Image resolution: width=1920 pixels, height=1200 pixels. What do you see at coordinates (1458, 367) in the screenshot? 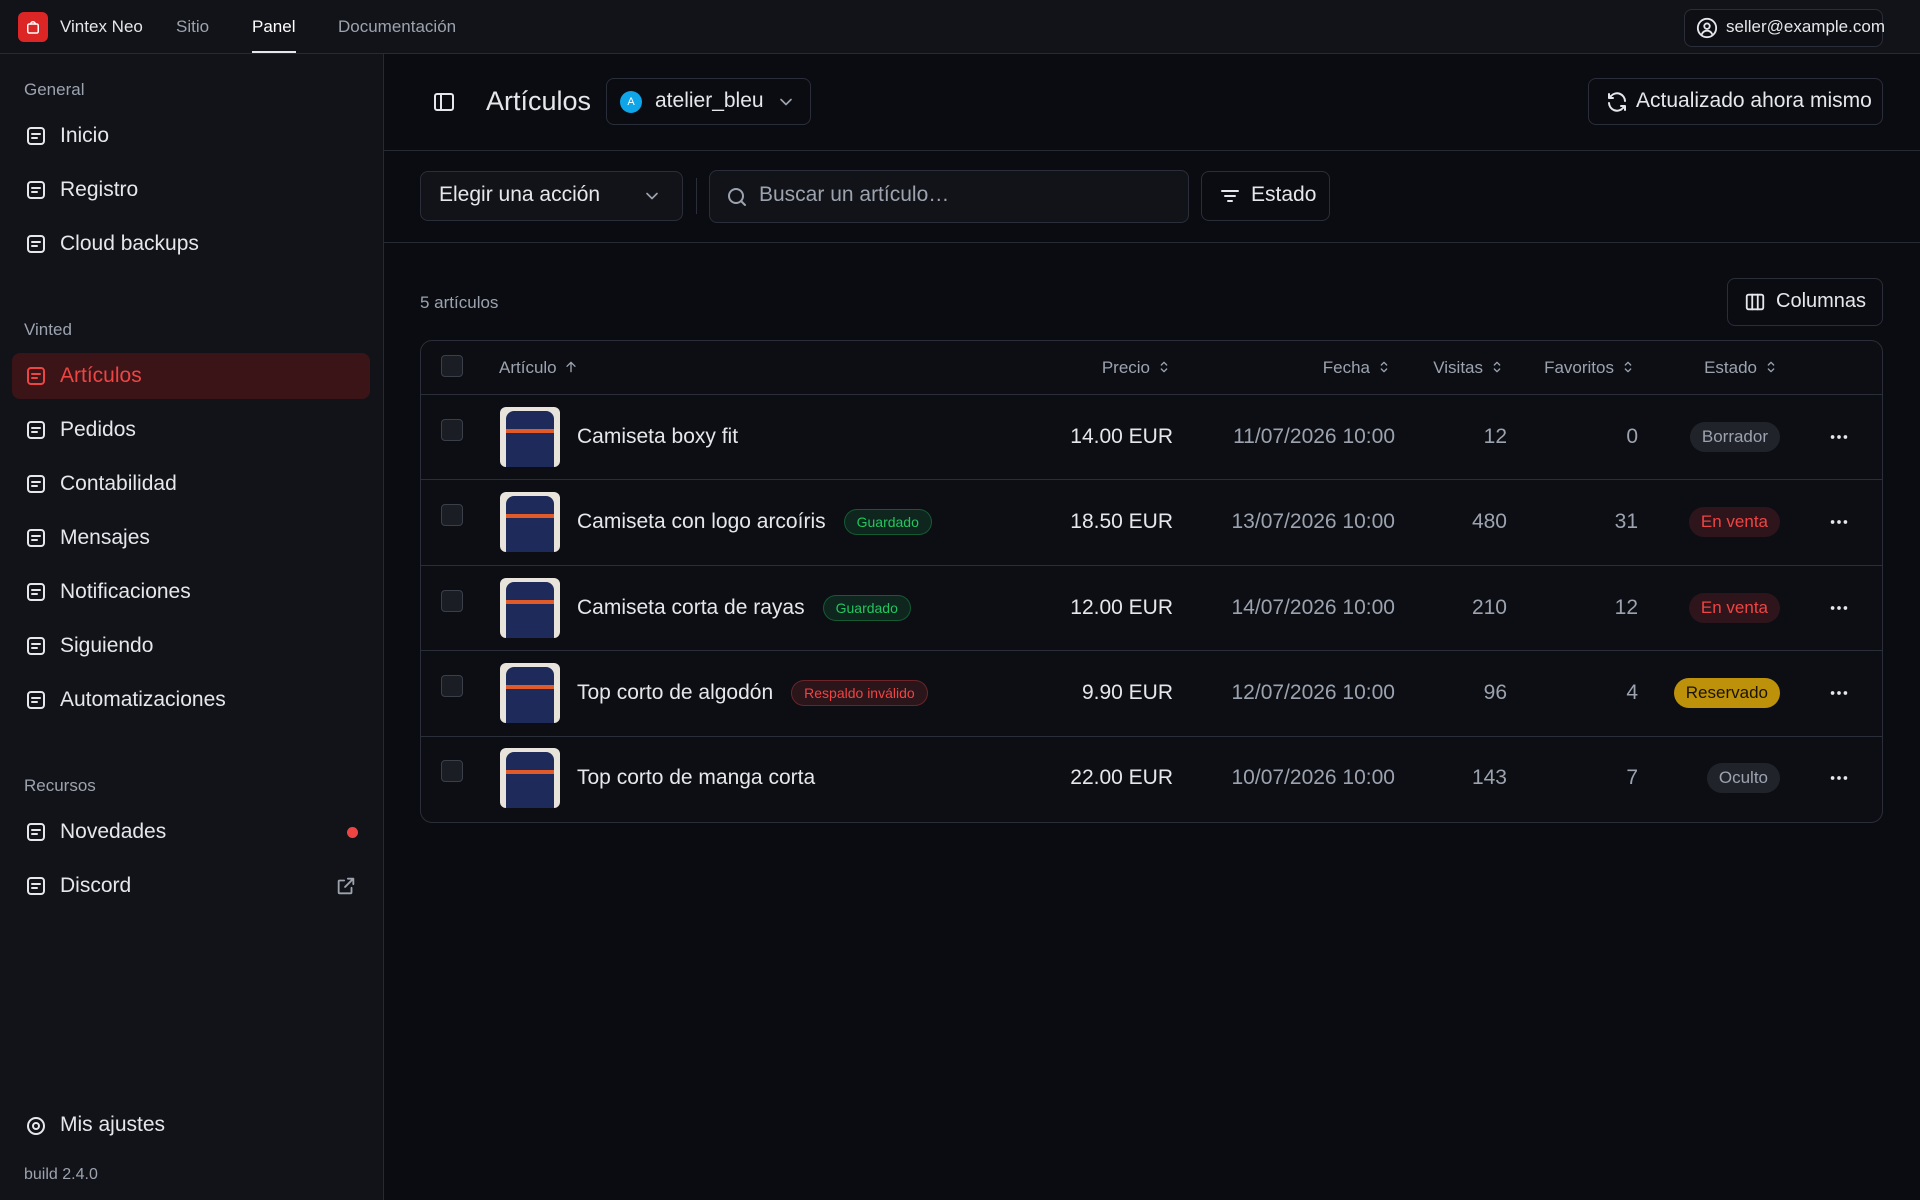
I see `column-header: Visitas` at bounding box center [1458, 367].